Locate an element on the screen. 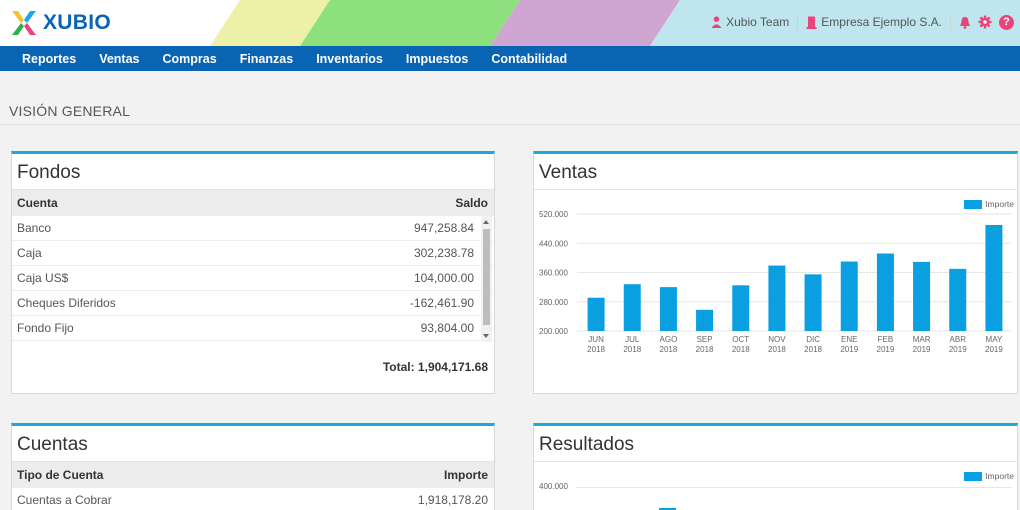 Image resolution: width=1020 pixels, height=510 pixels. account-balance: 947,258.84 is located at coordinates (443, 228).